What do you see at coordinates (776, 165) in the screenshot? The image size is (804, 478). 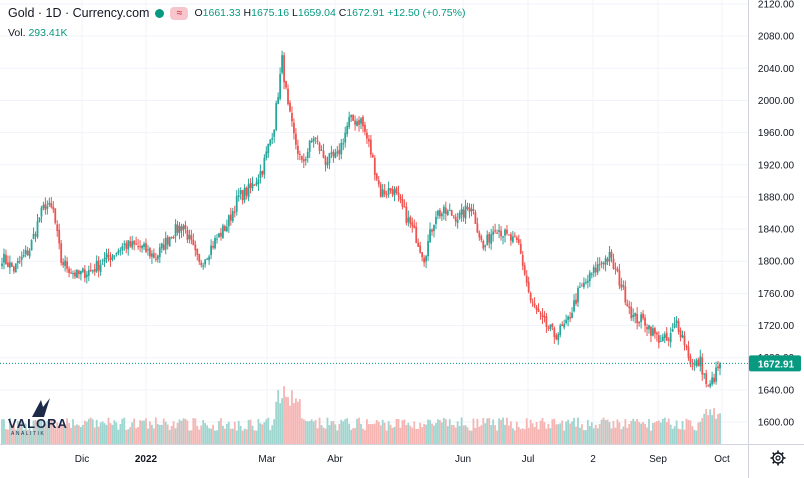 I see `y-tick-label: 1920.00` at bounding box center [776, 165].